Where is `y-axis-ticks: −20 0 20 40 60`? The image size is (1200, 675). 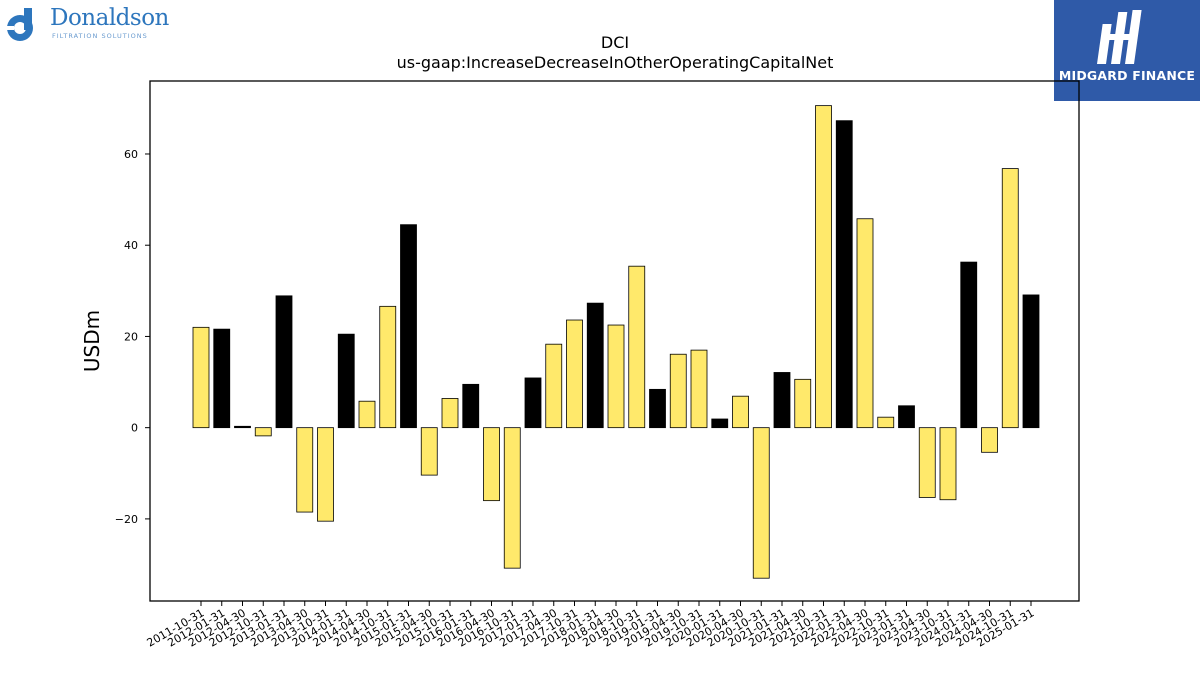 y-axis-ticks: −20 0 20 40 60 is located at coordinates (132, 337).